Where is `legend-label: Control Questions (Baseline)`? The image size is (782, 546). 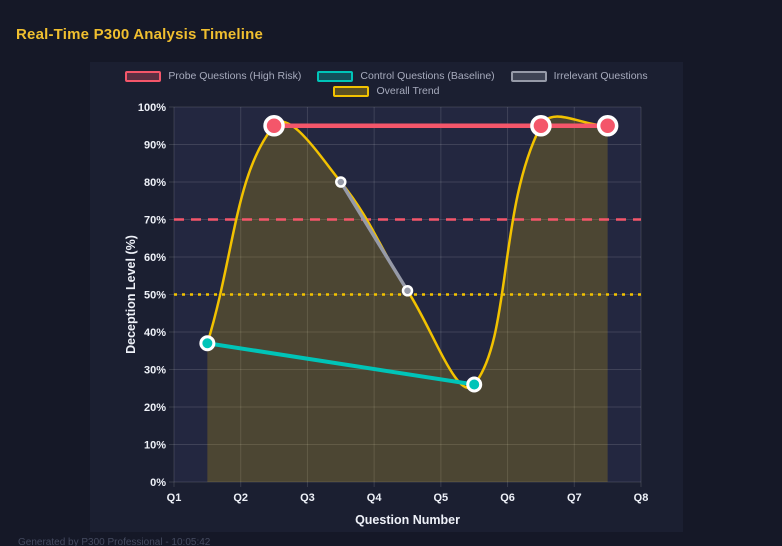
legend-label: Control Questions (Baseline) is located at coordinates (427, 76).